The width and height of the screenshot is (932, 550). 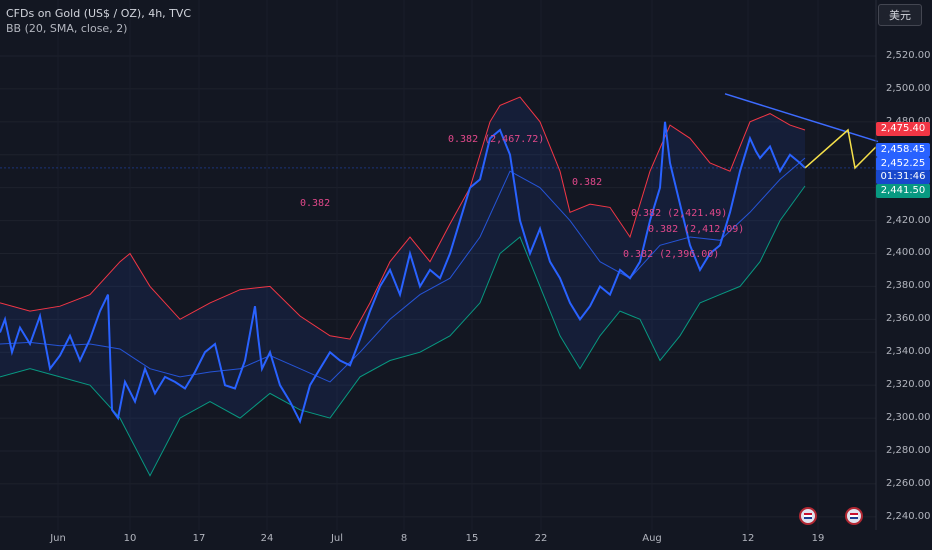 I want to click on fib-label: 0.382 (2,421.49), so click(x=679, y=213).